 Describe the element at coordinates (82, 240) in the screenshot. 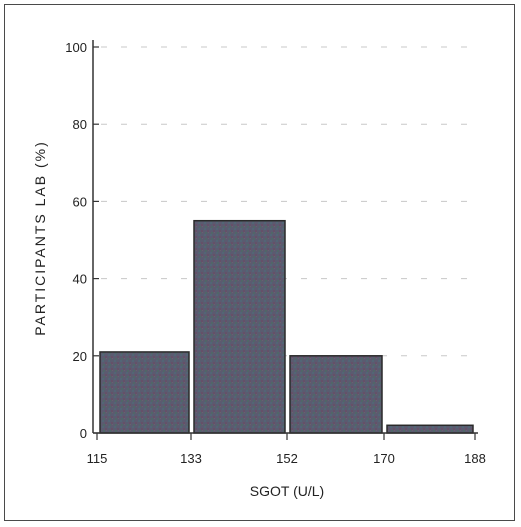

I see `y-axis-ticks: 0 20 40 60 80 100` at that location.